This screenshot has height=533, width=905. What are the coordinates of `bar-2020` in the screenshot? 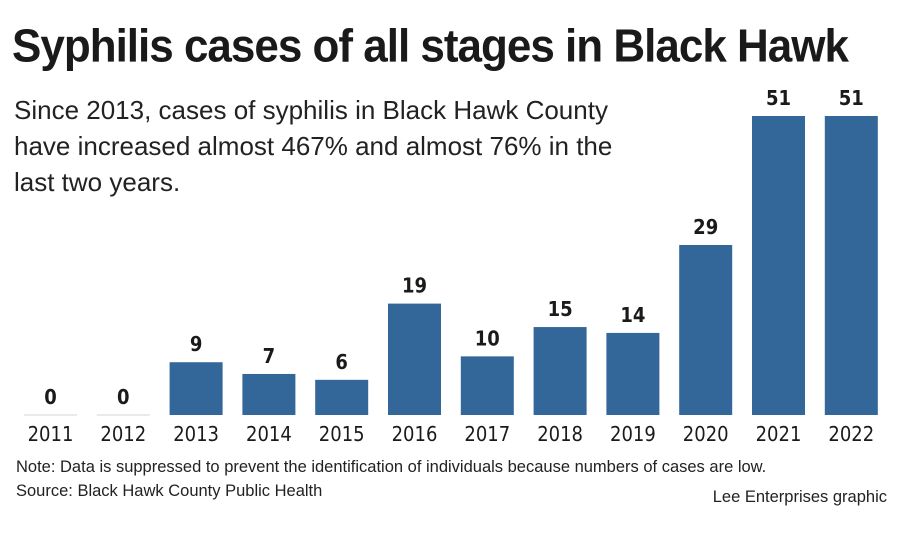 It's located at (706, 329).